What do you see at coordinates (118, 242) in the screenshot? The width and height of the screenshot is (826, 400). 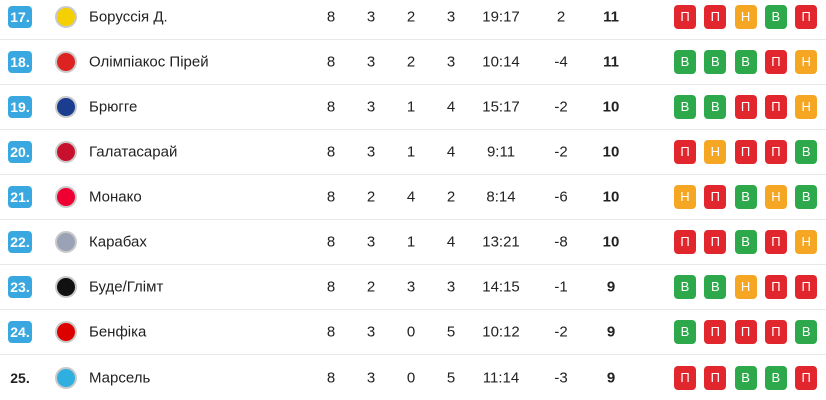 I see `team-name: Карабах` at bounding box center [118, 242].